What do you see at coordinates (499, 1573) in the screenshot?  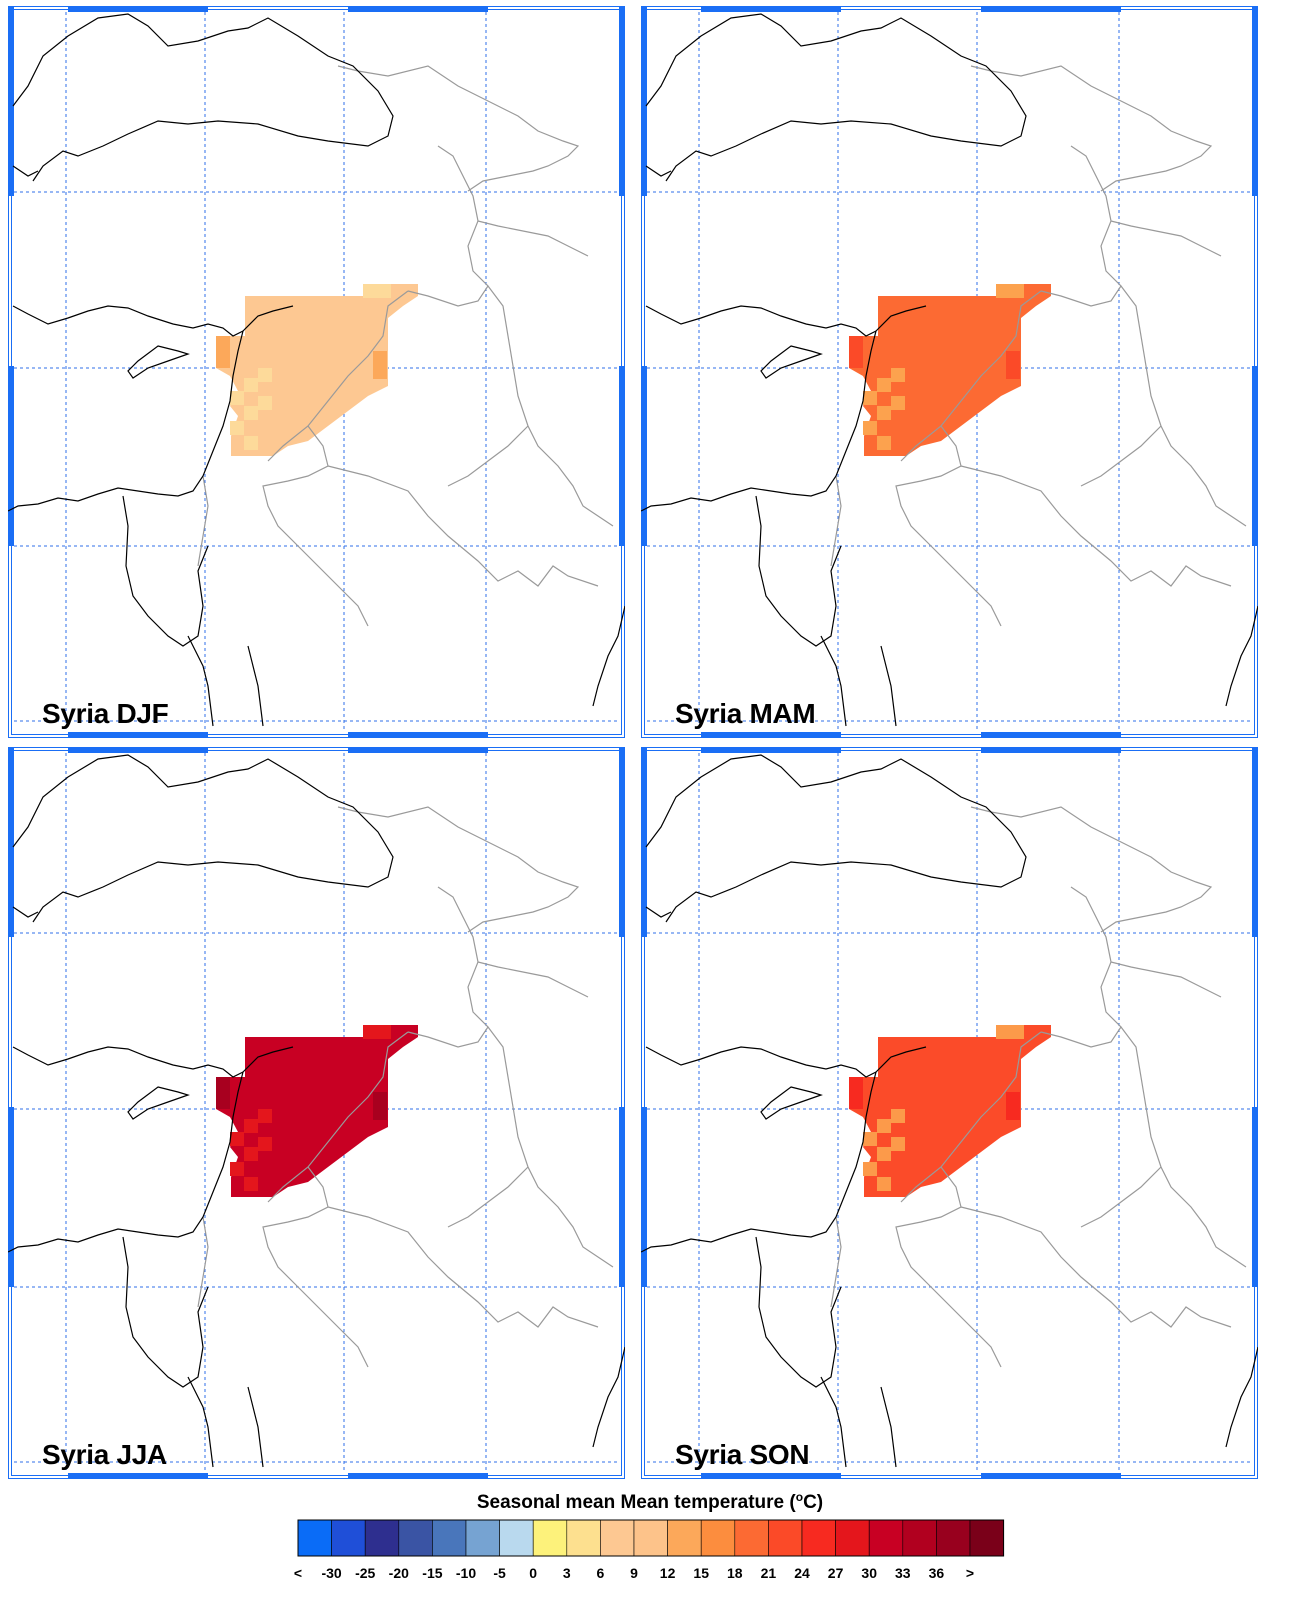 I see `colorbar-tick-label: -5` at bounding box center [499, 1573].